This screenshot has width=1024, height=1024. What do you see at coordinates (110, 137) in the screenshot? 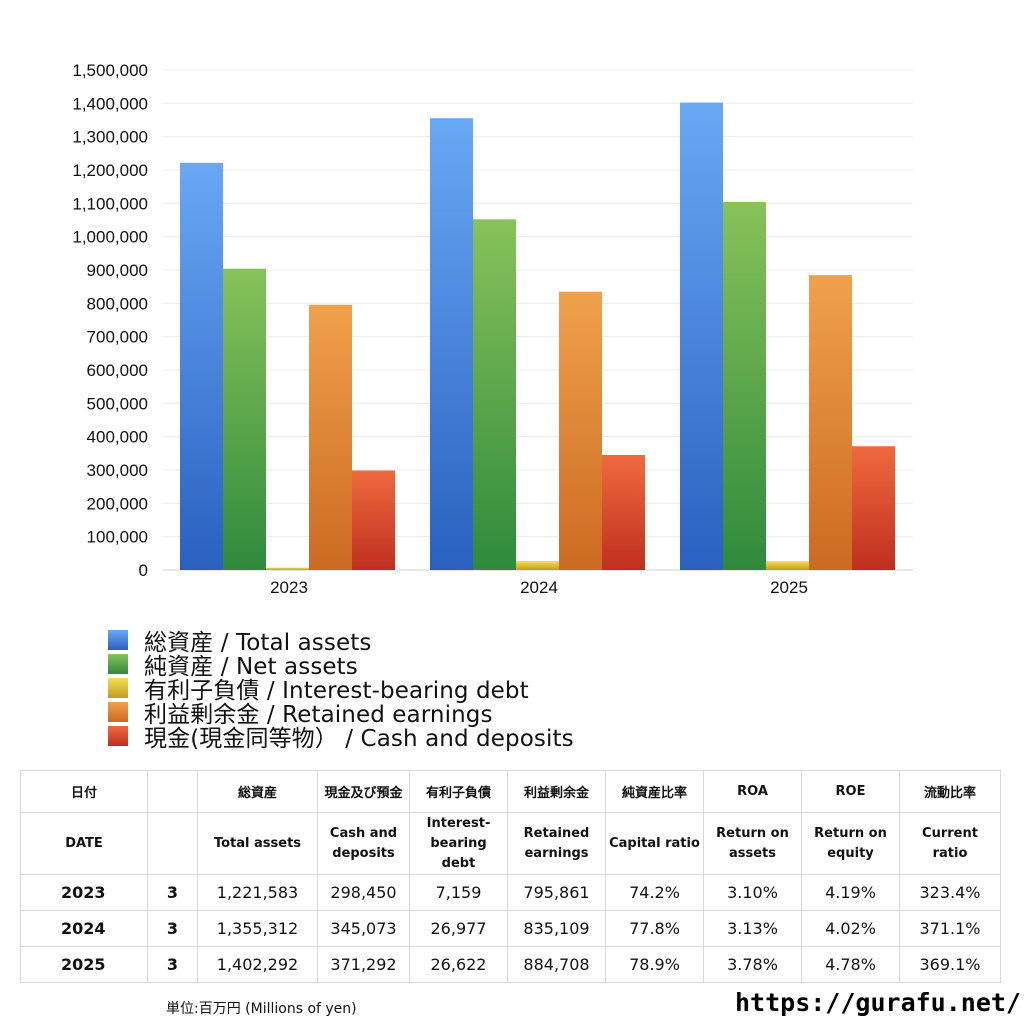
I see `y-tick-label: 1,300,000` at bounding box center [110, 137].